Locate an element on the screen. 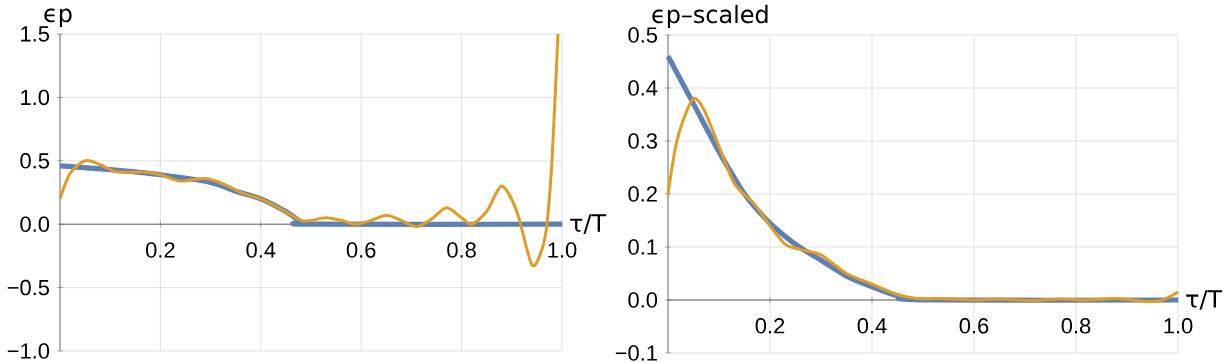 This screenshot has height=363, width=1227. y-tick-label: 0.3 is located at coordinates (642, 141).